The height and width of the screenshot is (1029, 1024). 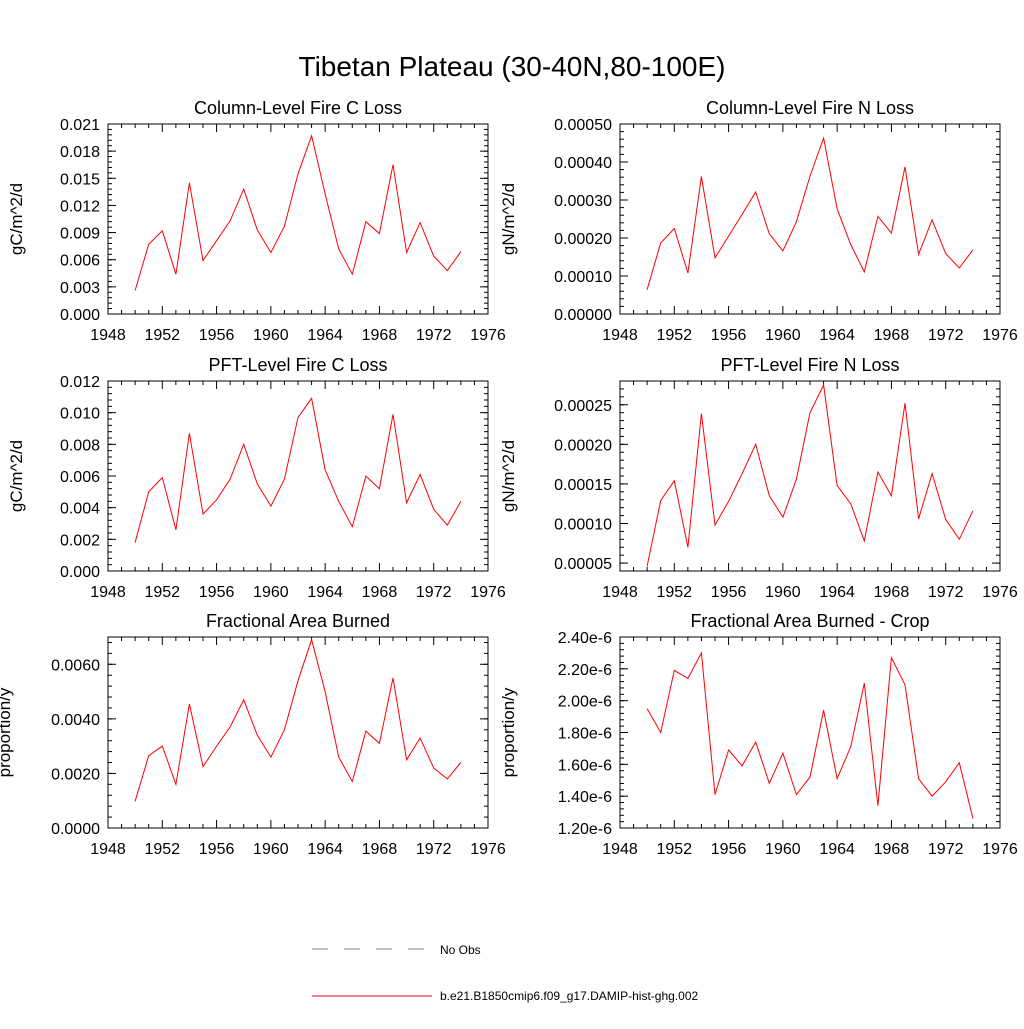 What do you see at coordinates (585, 702) in the screenshot?
I see `y-tick-label: 2.00e-6` at bounding box center [585, 702].